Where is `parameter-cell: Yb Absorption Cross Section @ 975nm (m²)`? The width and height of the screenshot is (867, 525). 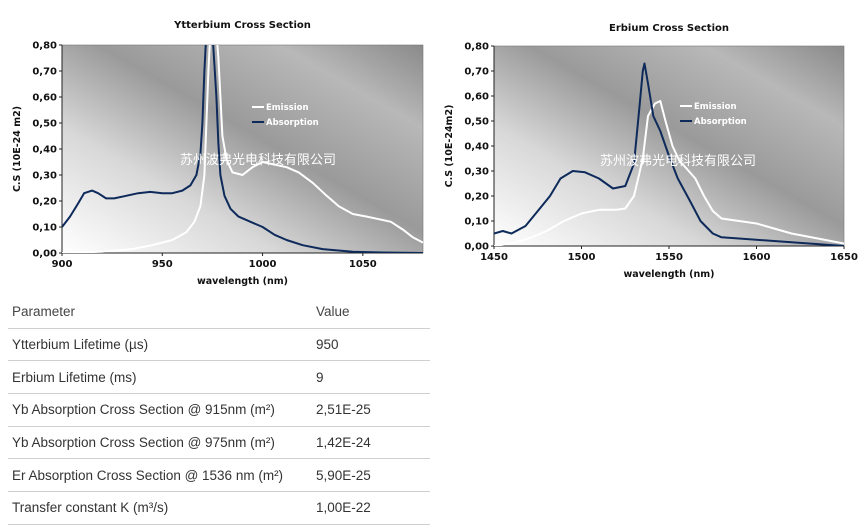
parameter-cell: Yb Absorption Cross Section @ 975nm (m²) is located at coordinates (160, 443).